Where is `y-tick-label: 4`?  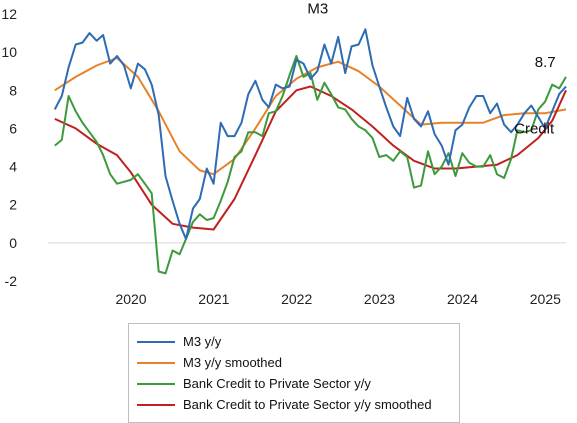
y-tick-label: 4 is located at coordinates (13, 167).